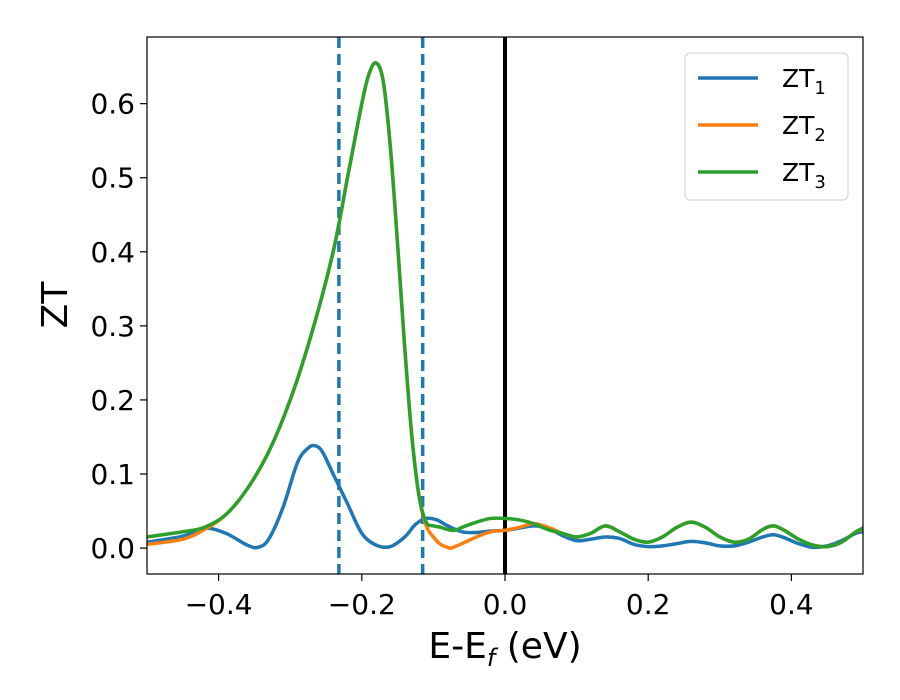  What do you see at coordinates (505, 604) in the screenshot?
I see `x-tick-label: 0.0` at bounding box center [505, 604].